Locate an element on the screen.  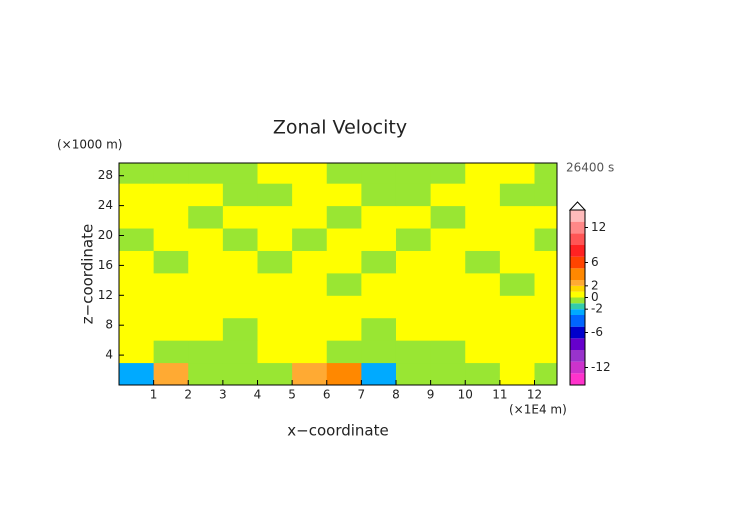
x-tick-label: 4 is located at coordinates (258, 395).